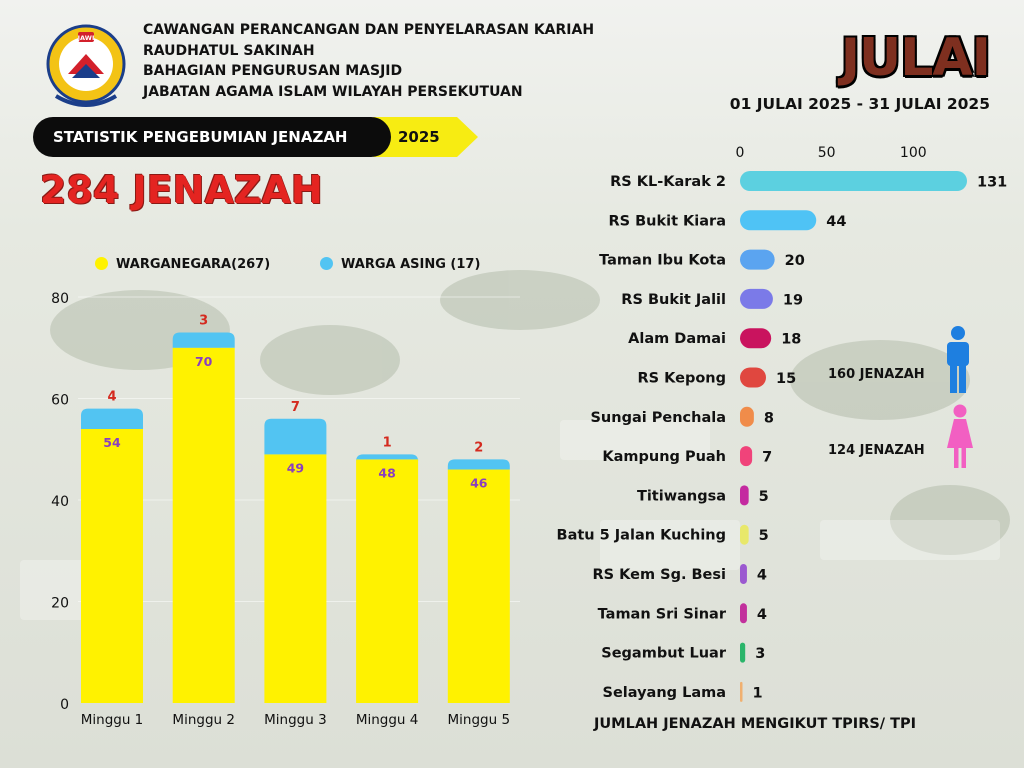  Describe the element at coordinates (295, 467) in the screenshot. I see `data-label-warganegara: 49` at that location.